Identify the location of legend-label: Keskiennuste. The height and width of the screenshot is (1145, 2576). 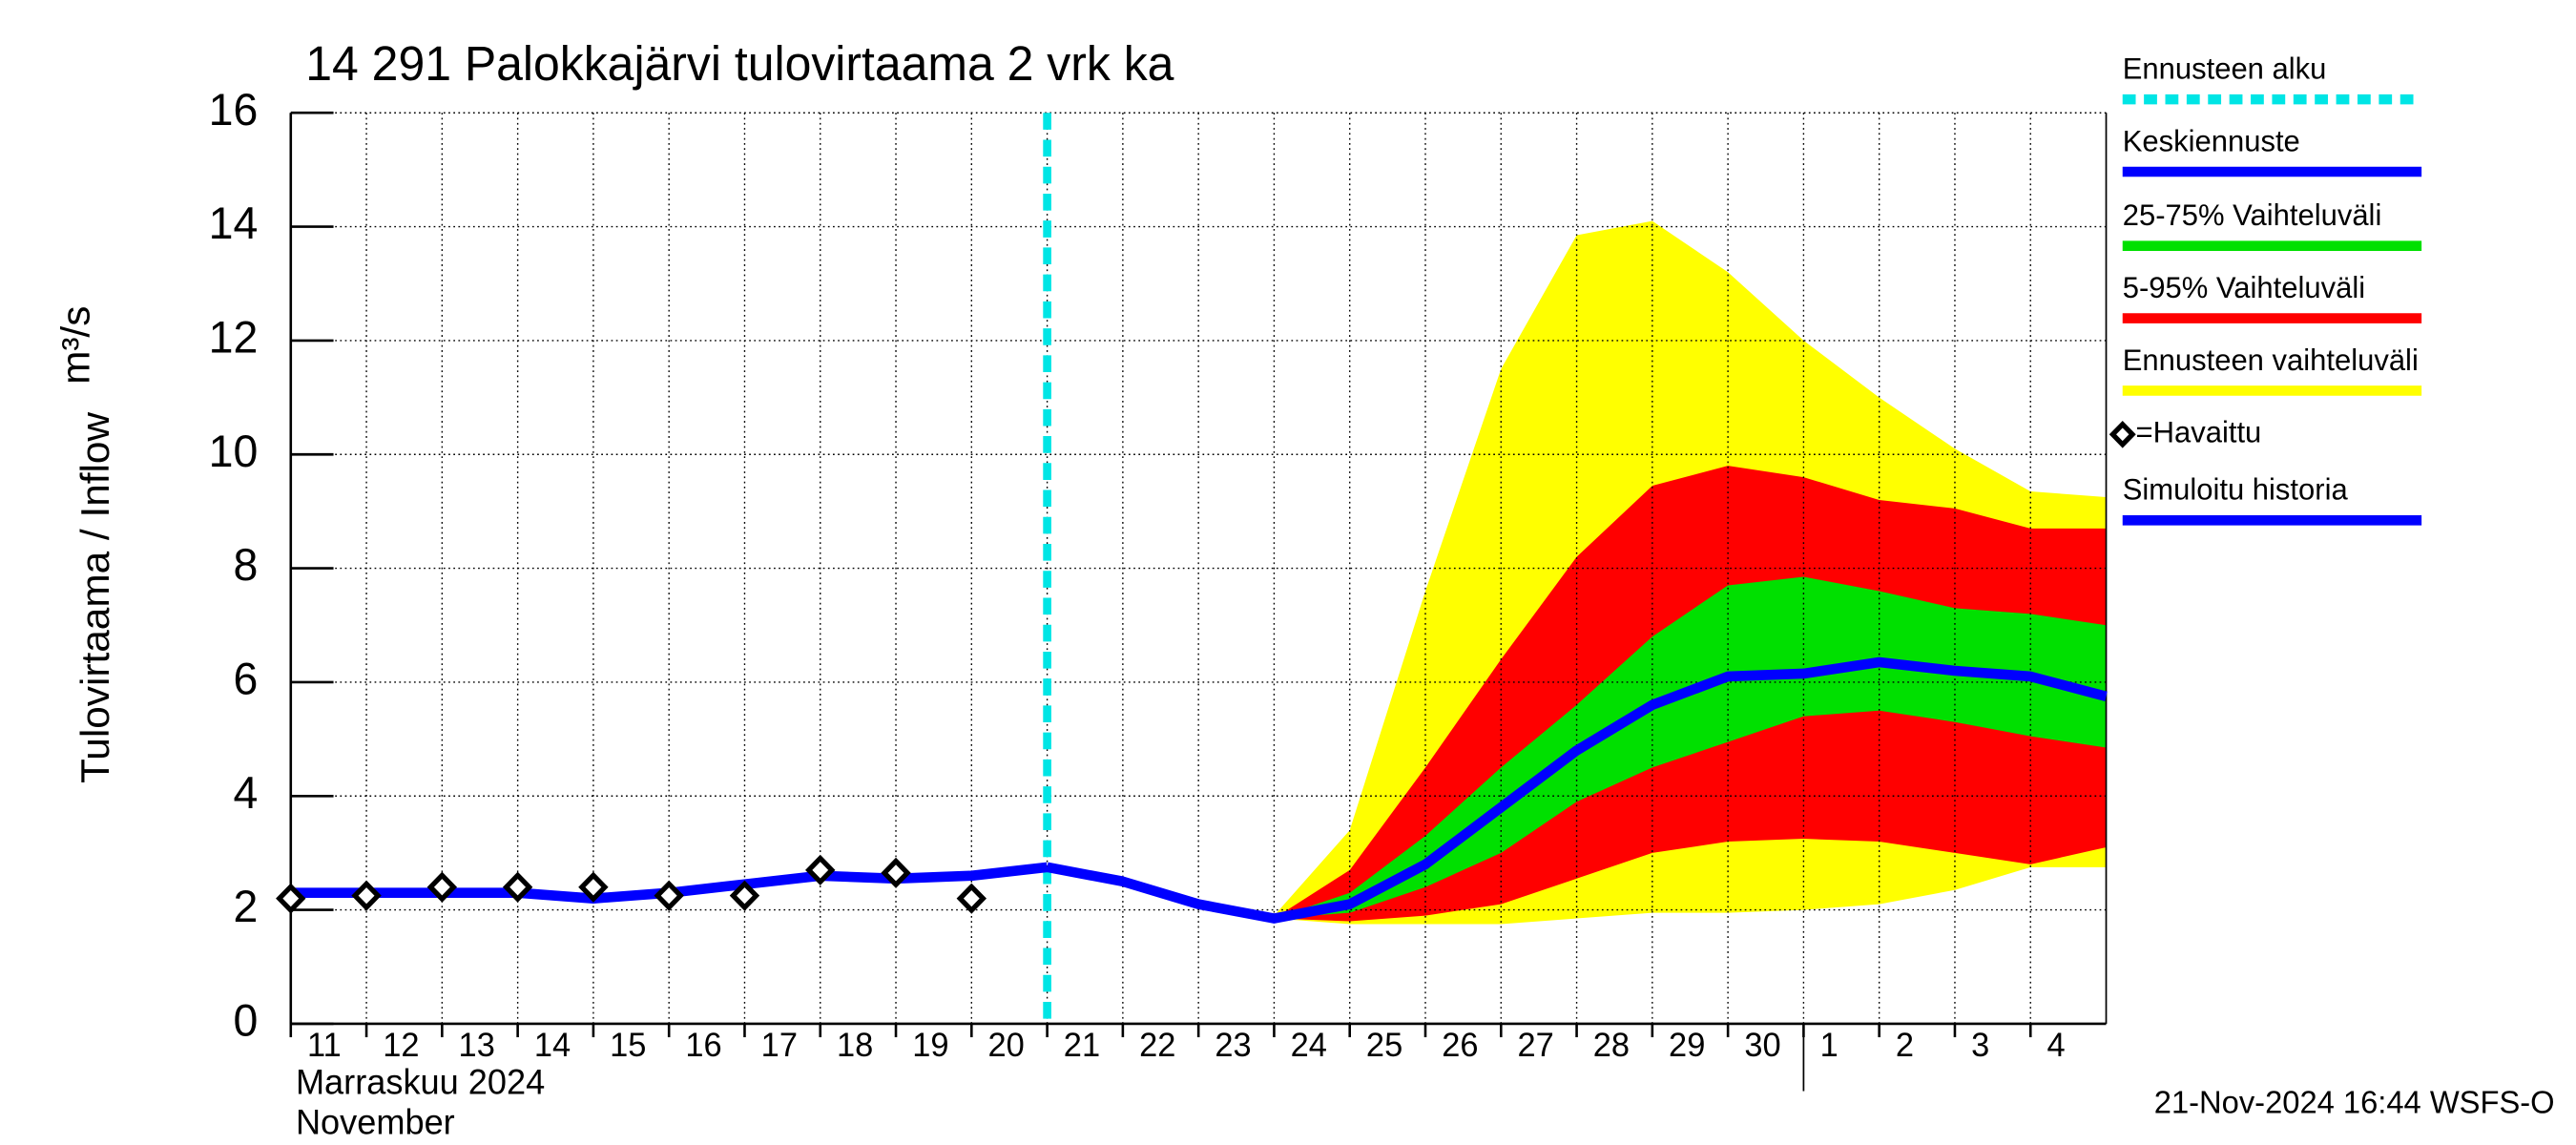
(2211, 140).